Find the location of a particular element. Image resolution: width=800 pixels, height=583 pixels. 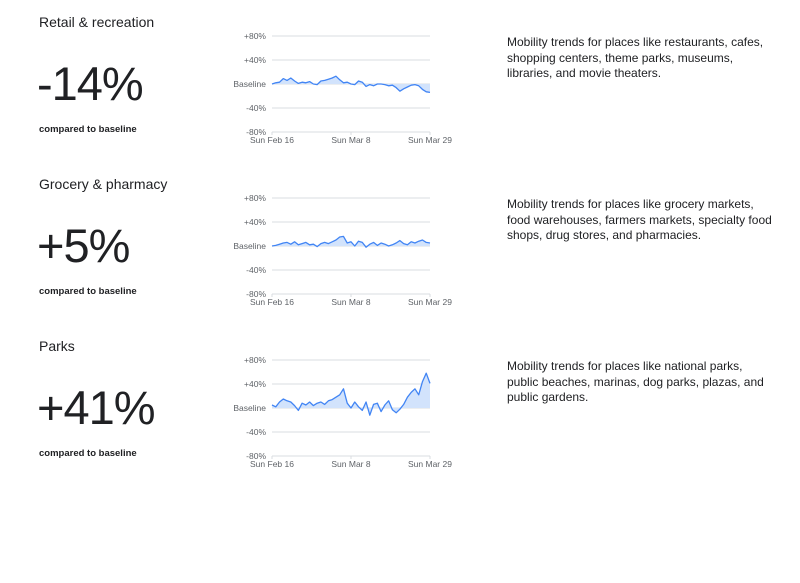

category-title: Grocery & pharmacy is located at coordinates (103, 184).